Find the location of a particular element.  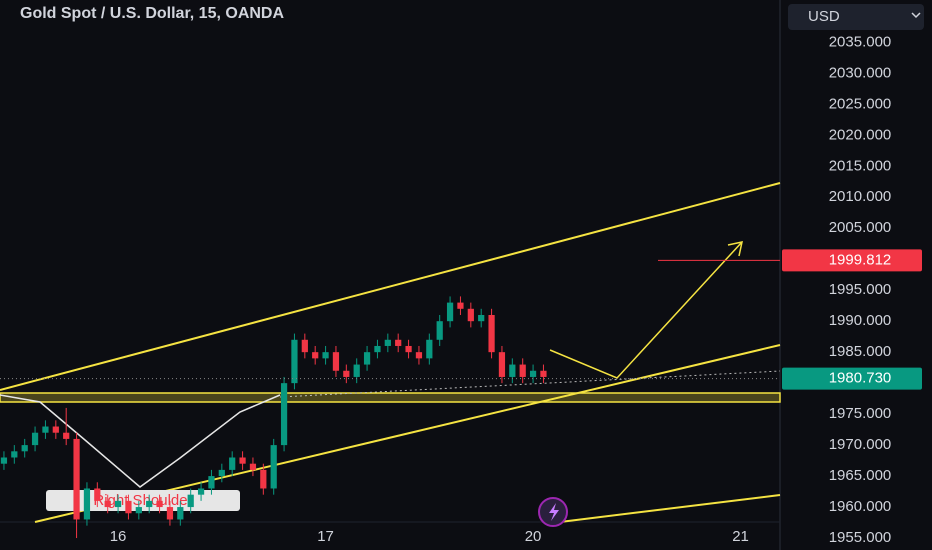

currency-button is located at coordinates (856, 17).